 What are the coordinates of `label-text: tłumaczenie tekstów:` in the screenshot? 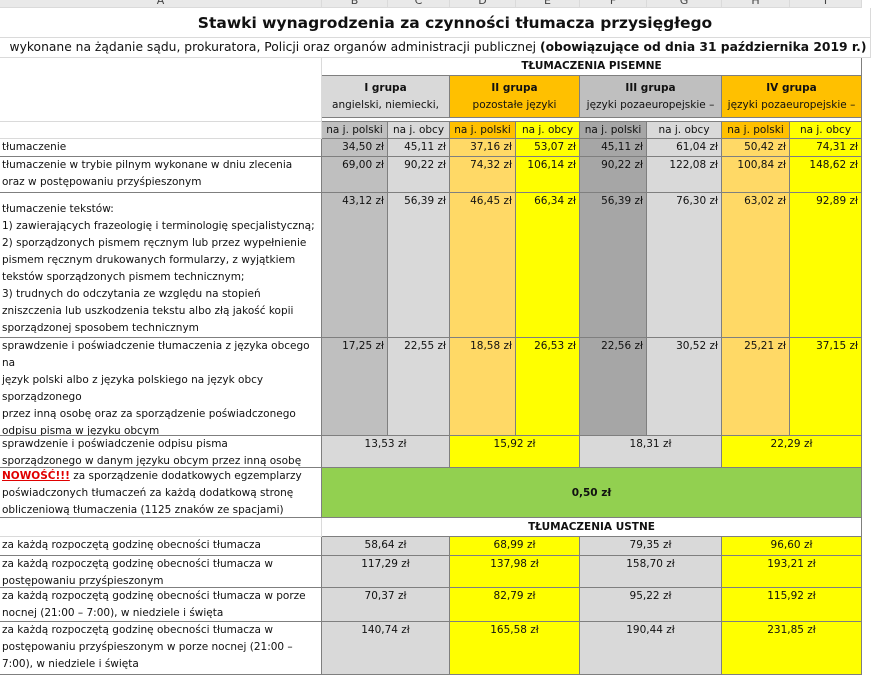 It's located at (58, 209).